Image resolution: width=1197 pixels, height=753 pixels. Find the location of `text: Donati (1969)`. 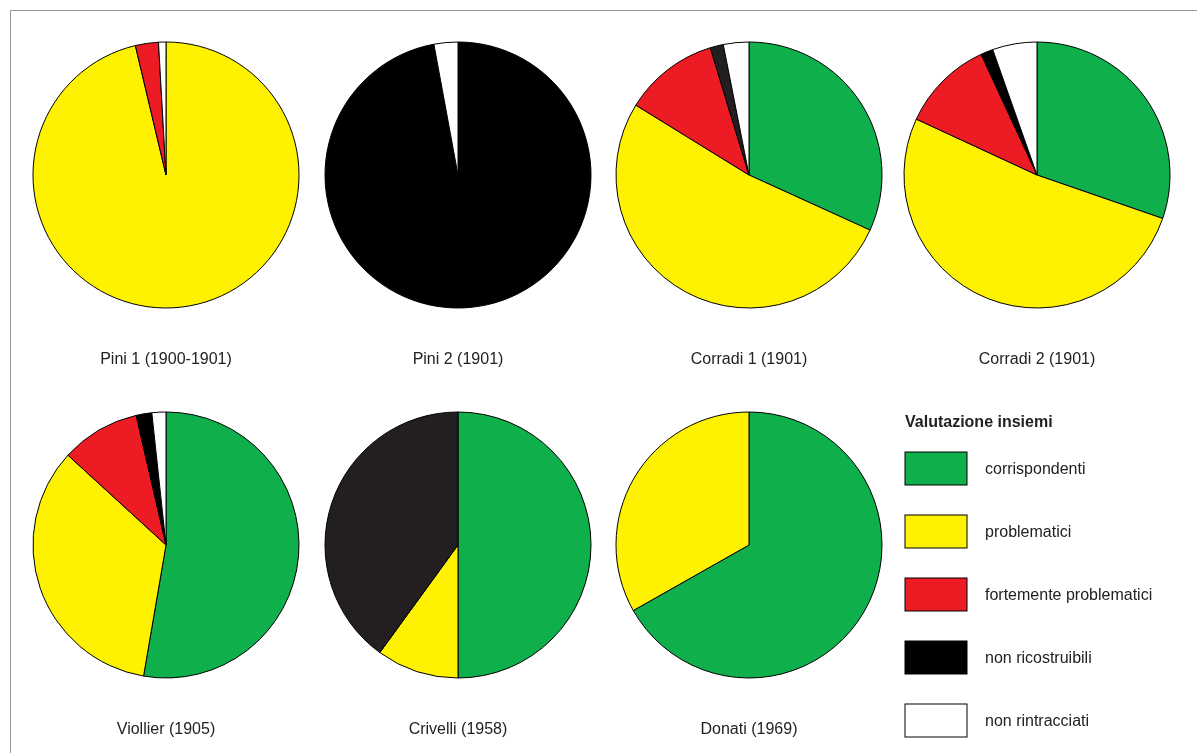

text: Donati (1969) is located at coordinates (749, 728).